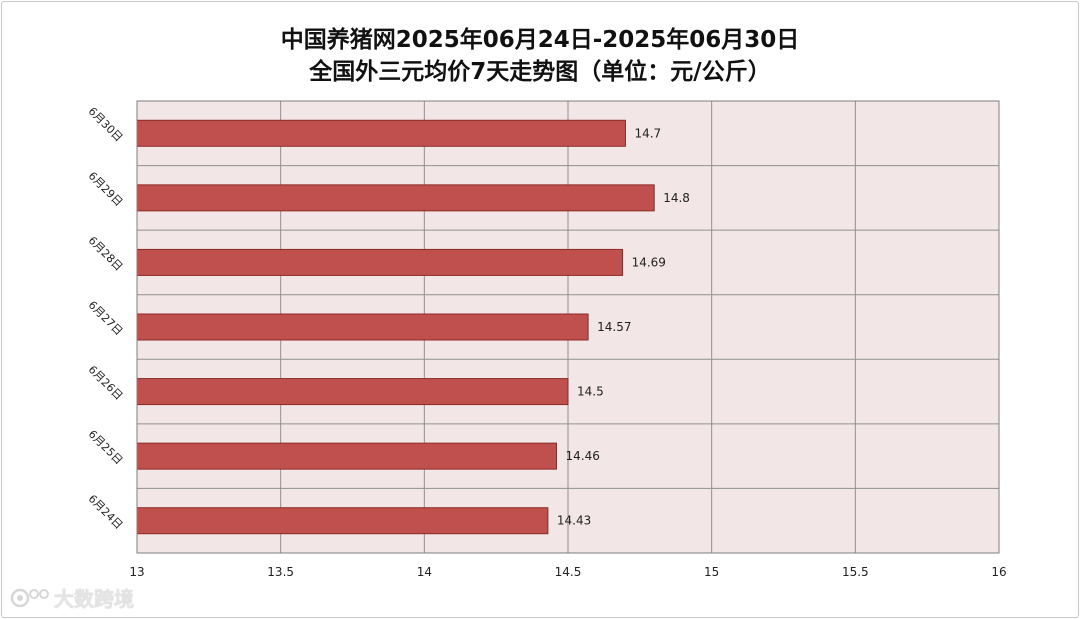 This screenshot has height=619, width=1080. Describe the element at coordinates (280, 572) in the screenshot. I see `x-tick-label: 13.5` at that location.